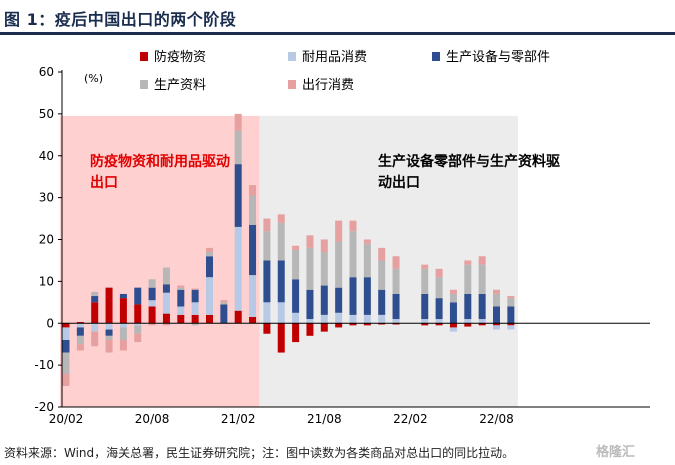 The height and width of the screenshot is (465, 675). I want to click on watermark: 格隆汇, so click(616, 452).